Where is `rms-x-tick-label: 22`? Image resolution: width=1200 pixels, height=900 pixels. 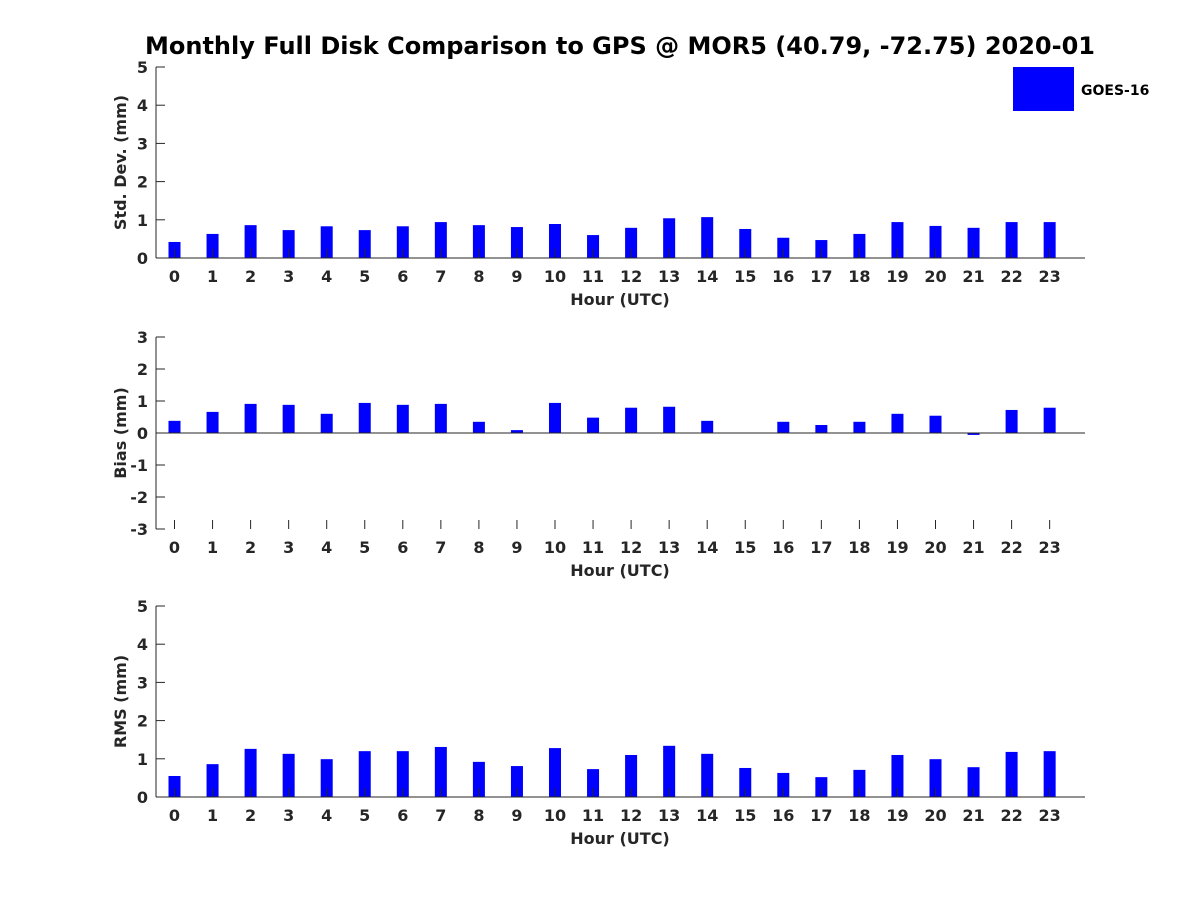
rms-x-tick-label: 22 is located at coordinates (1011, 815).